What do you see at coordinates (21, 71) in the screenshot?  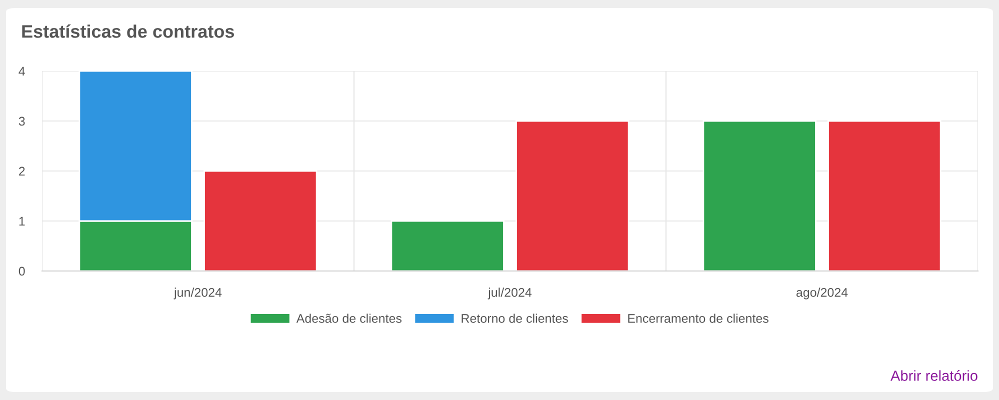 I see `y-tick-label: 4` at bounding box center [21, 71].